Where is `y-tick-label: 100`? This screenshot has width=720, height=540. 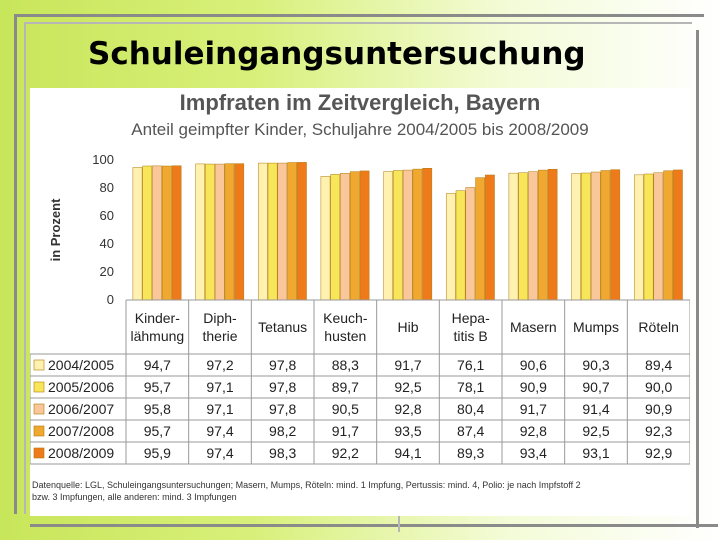 y-tick-label: 100 is located at coordinates (103, 159).